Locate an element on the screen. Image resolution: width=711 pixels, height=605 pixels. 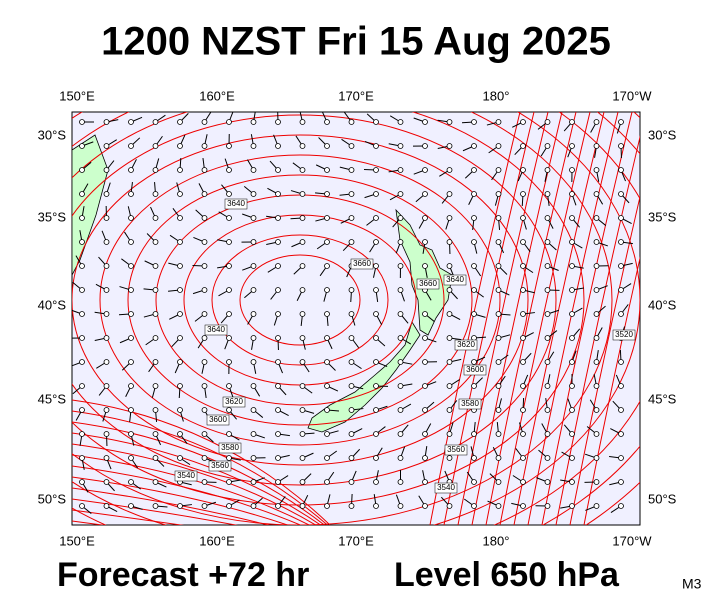
lat-label: 35°S is located at coordinates (662, 216).